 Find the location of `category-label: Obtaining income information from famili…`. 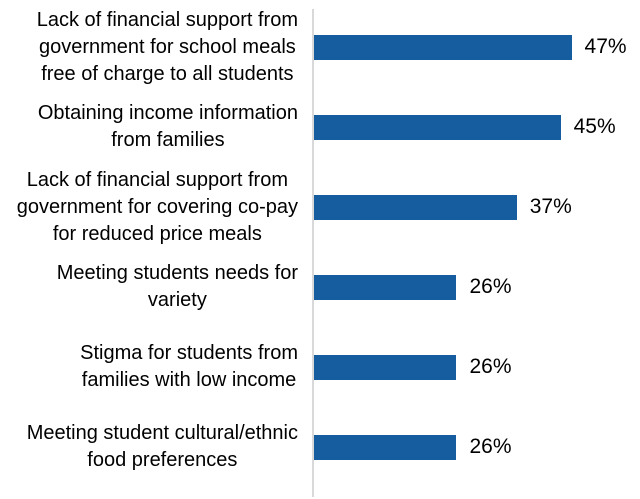

category-label: Obtaining income information from famili… is located at coordinates (167, 126).